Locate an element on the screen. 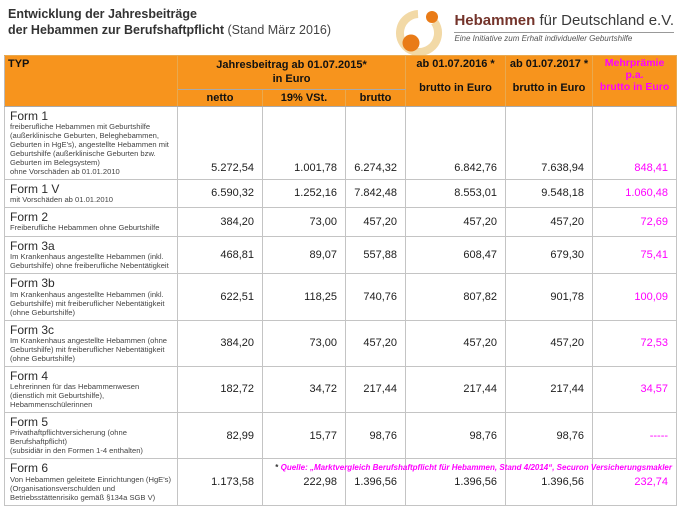  cell-vst: 1.252,16 is located at coordinates (304, 193).